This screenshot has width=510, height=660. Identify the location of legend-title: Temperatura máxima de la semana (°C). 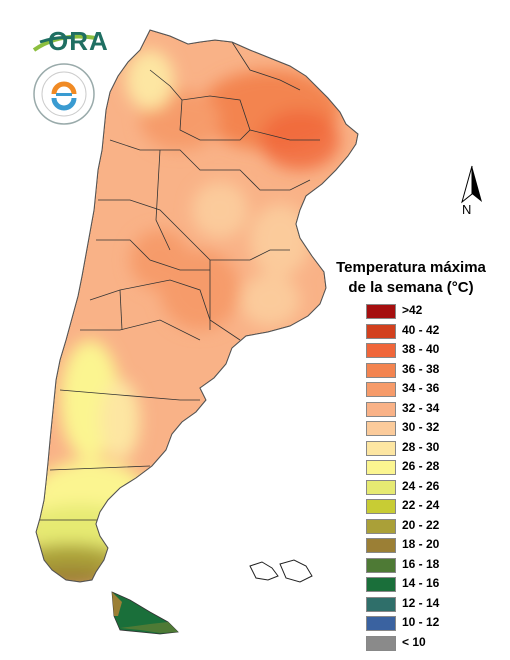
(411, 278).